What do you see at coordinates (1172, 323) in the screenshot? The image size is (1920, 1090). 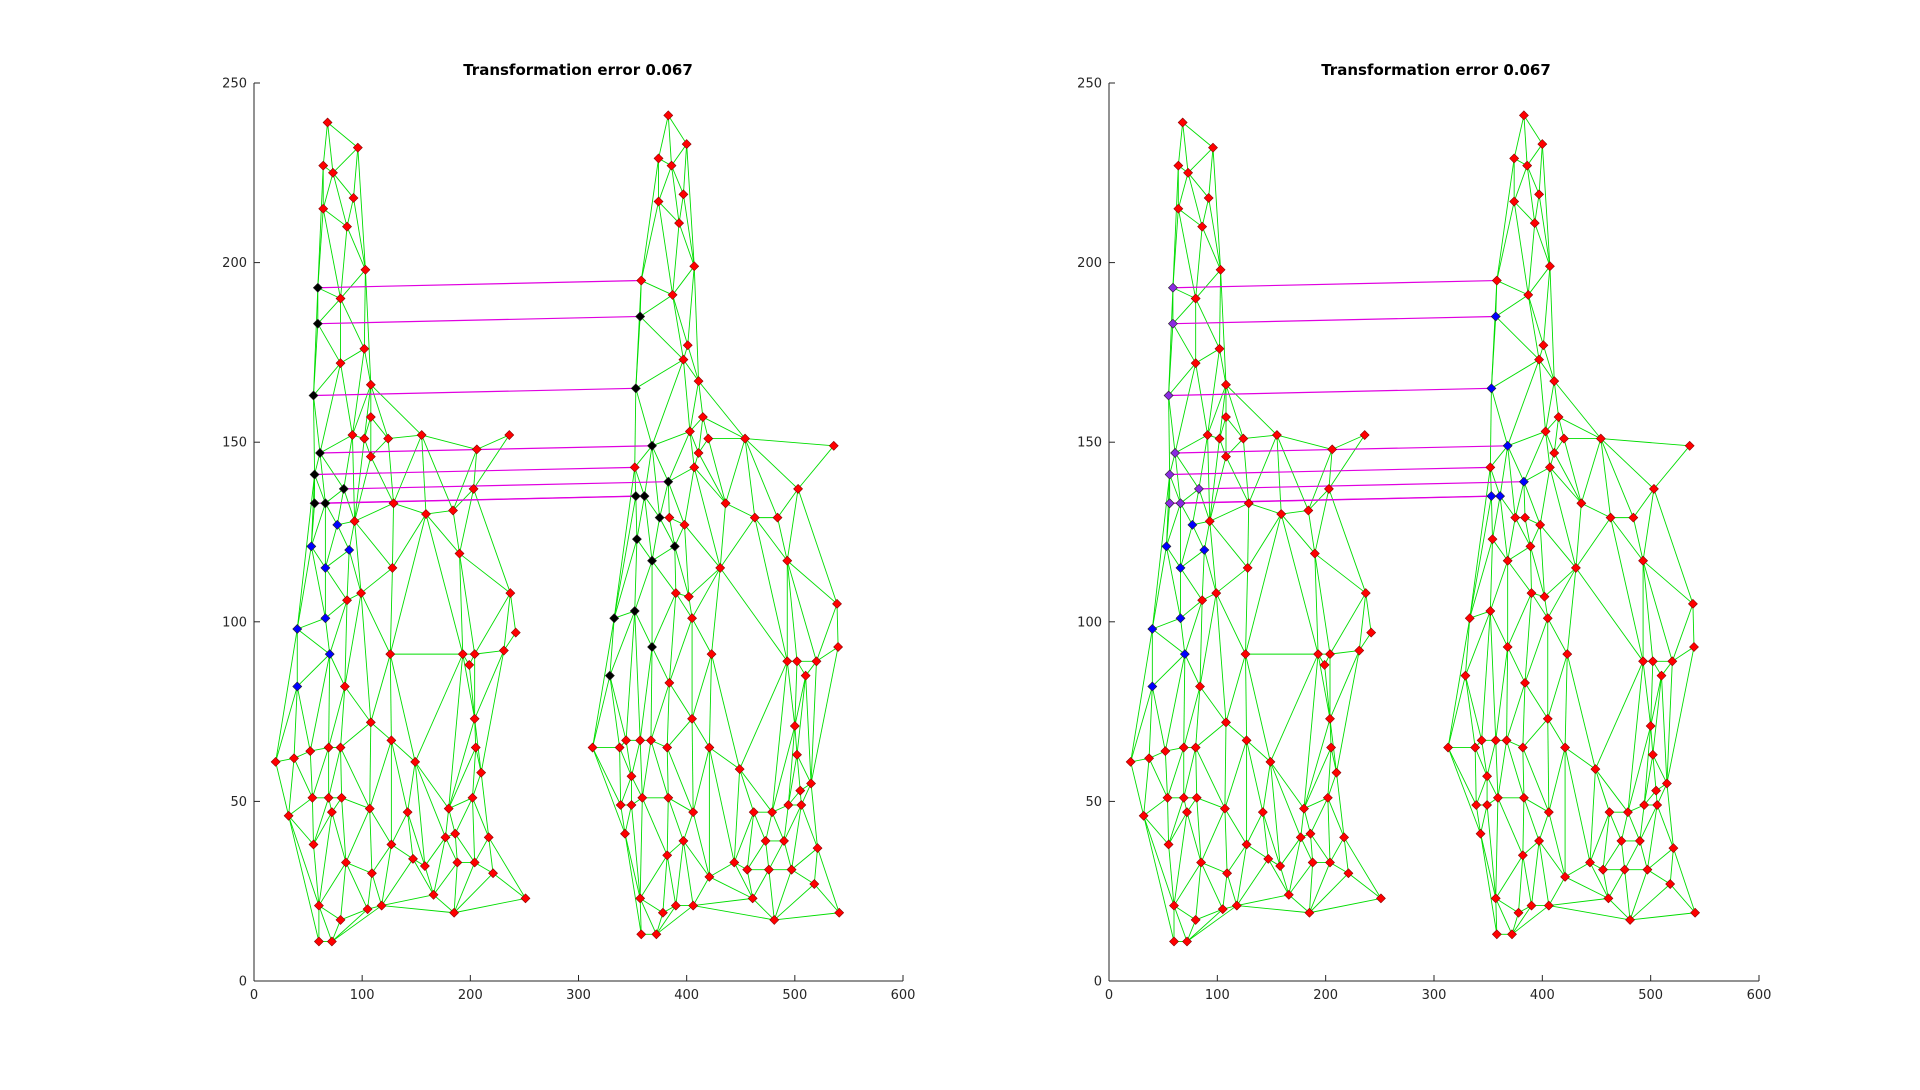 I see `matched-point` at bounding box center [1172, 323].